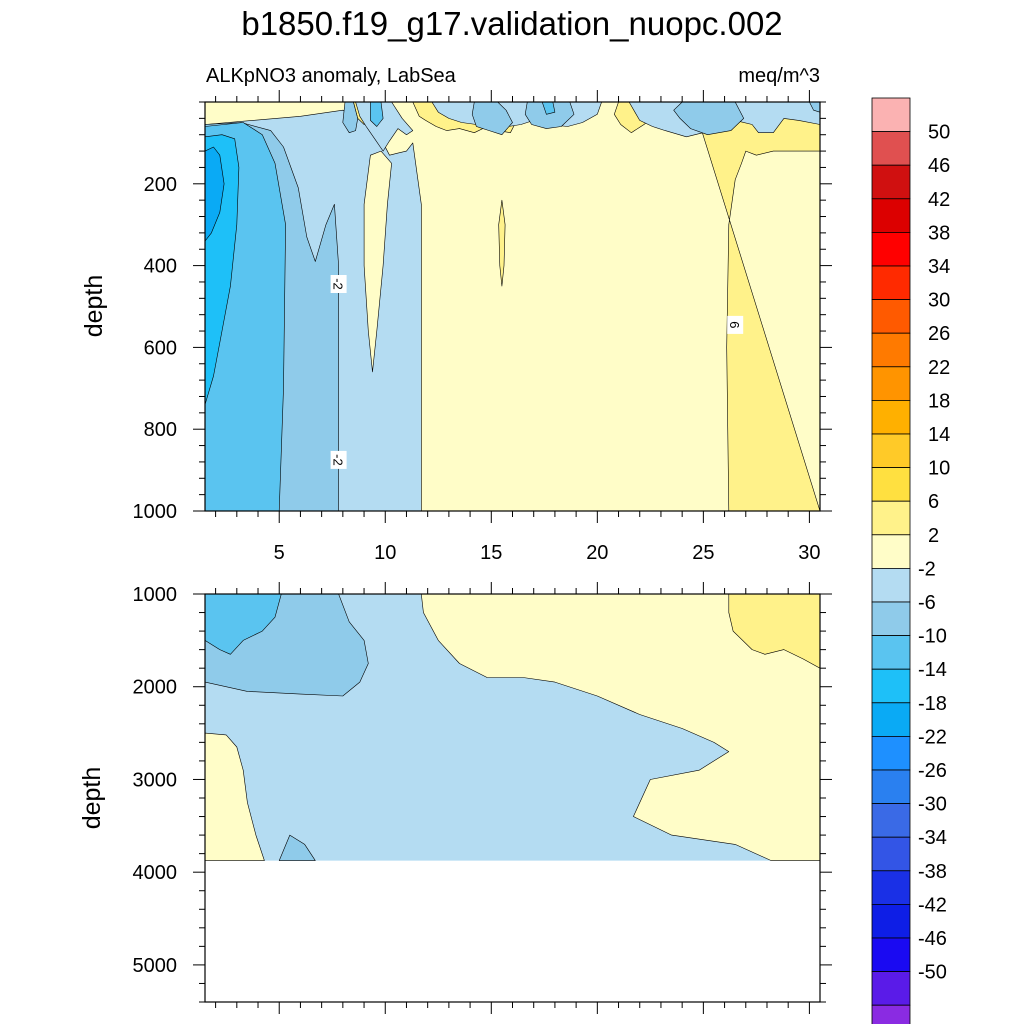 This screenshot has width=1024, height=1024. I want to click on colorbar-level-label: -34, so click(932, 838).